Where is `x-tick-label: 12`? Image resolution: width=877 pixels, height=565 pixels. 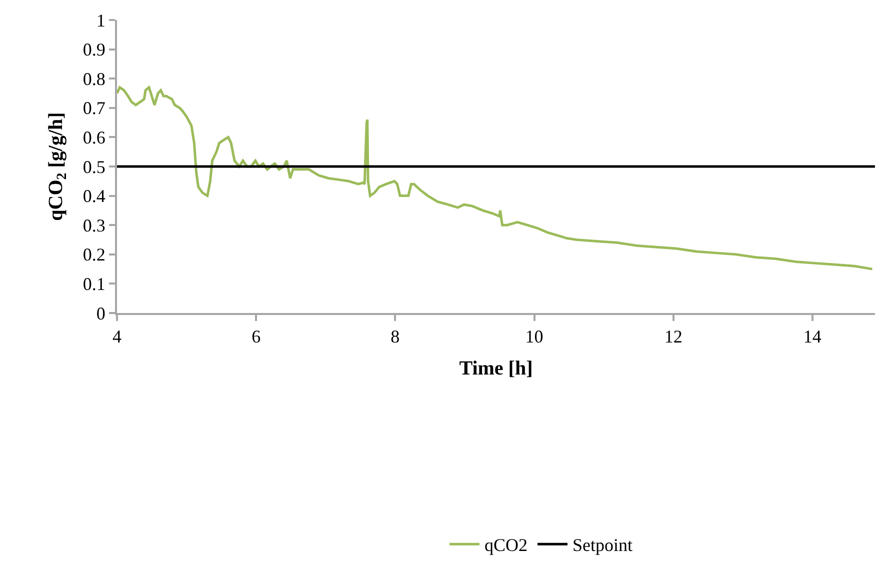 x-tick-label: 12 is located at coordinates (673, 336).